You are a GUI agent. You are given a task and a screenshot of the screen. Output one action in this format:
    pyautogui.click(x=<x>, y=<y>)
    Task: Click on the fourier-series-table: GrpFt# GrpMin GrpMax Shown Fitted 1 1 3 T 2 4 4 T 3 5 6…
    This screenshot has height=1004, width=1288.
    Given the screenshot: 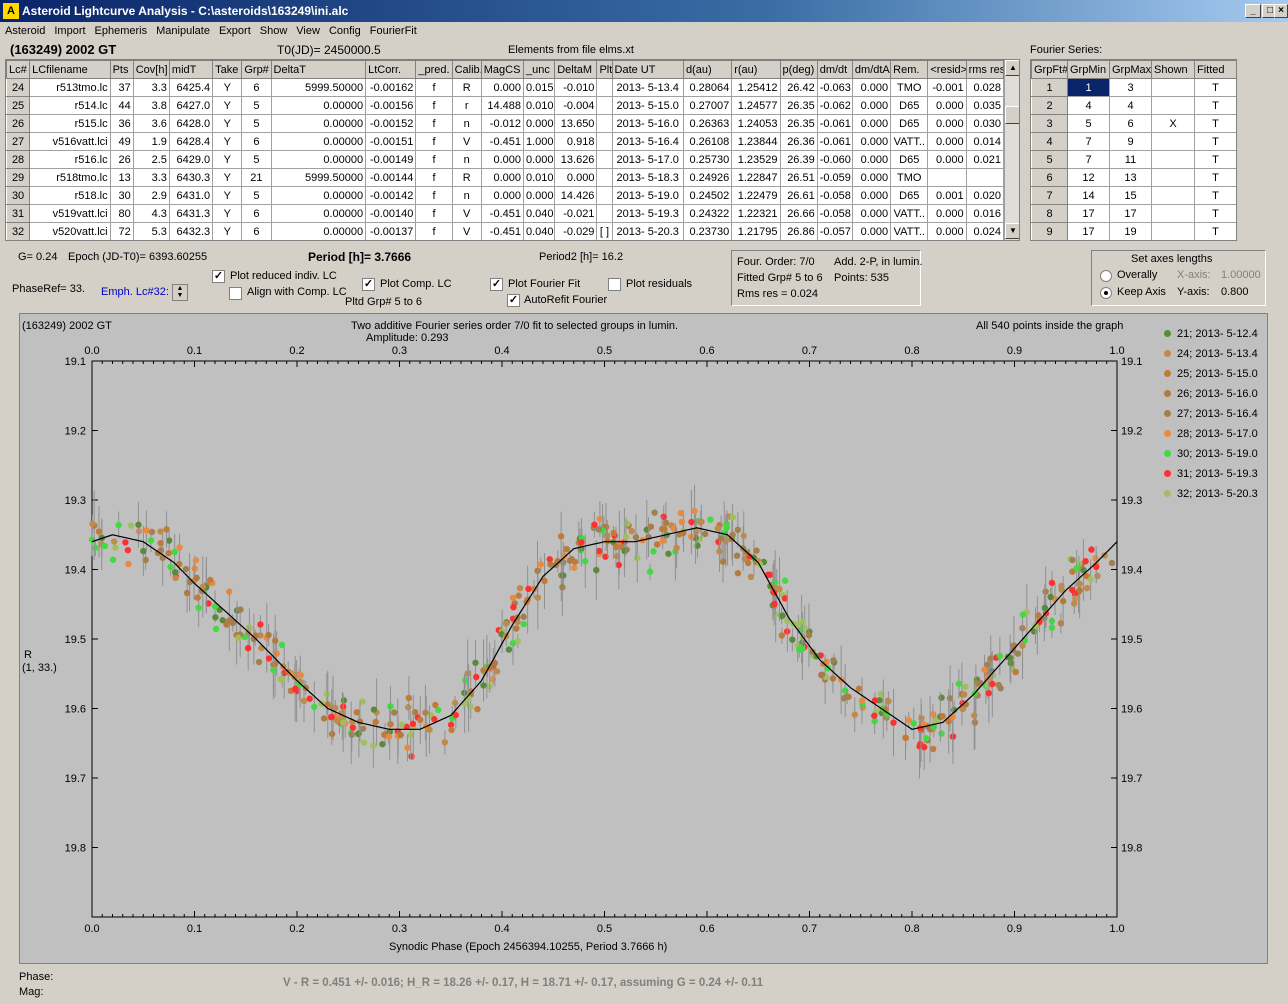 What is the action you would take?
    pyautogui.click(x=1133, y=150)
    